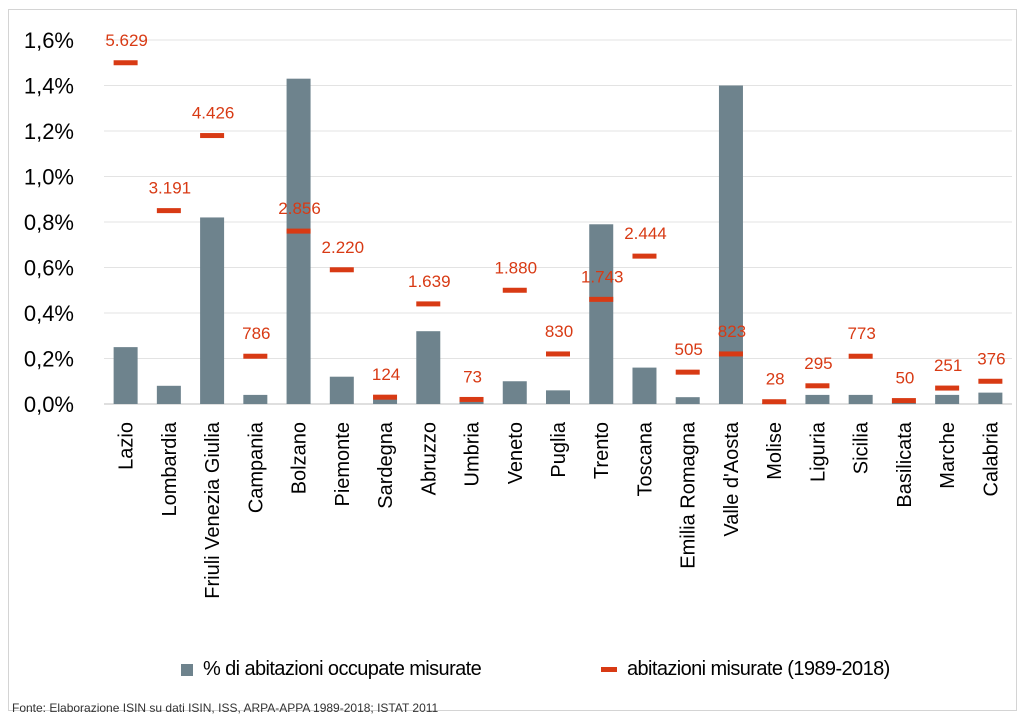  I want to click on x-tick-label: Friuli Venezia Giulia, so click(213, 510).